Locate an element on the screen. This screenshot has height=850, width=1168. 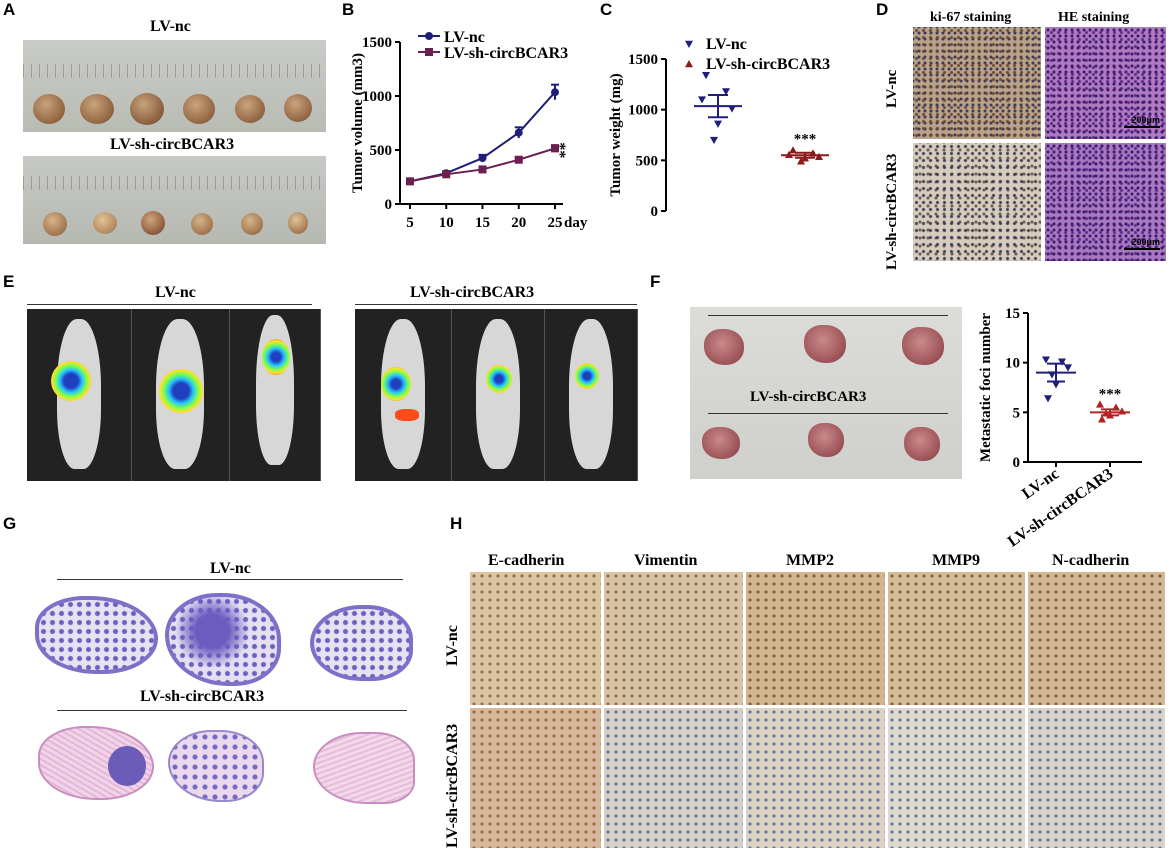
panel-a-photo-lv-nc is located at coordinates (174, 86).